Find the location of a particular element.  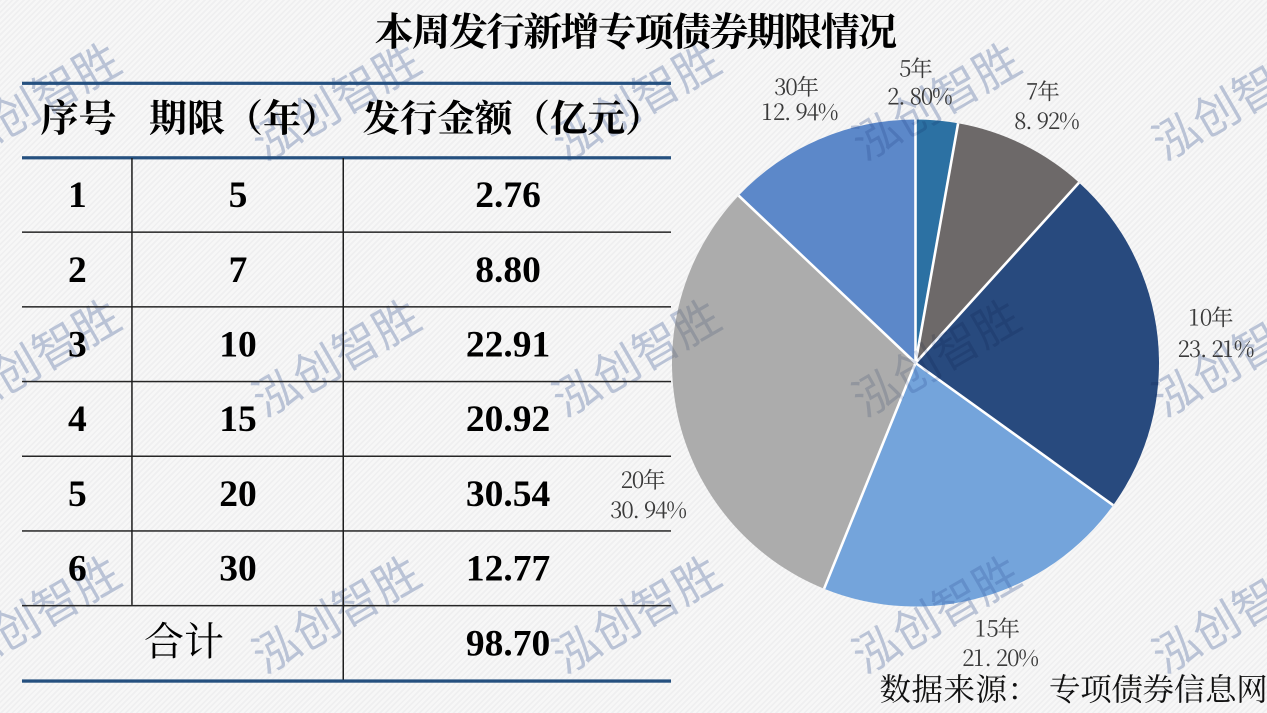

svg-text: 15 is located at coordinates (238, 419).